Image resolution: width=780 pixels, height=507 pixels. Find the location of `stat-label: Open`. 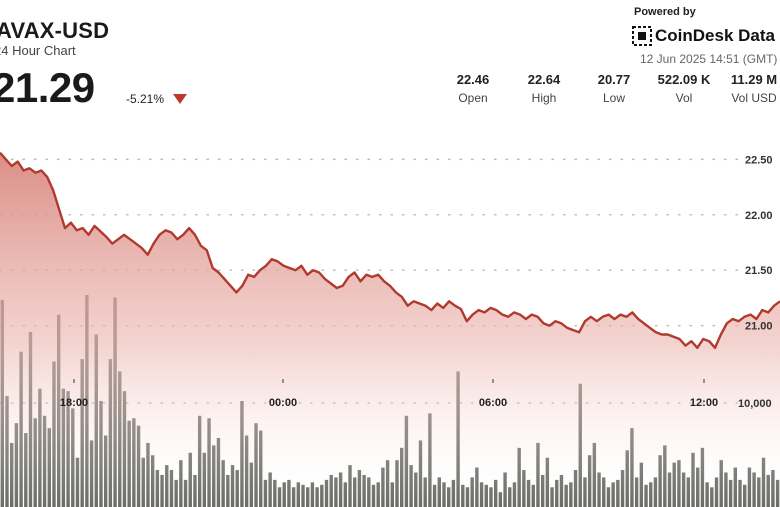

stat-label: Open is located at coordinates (473, 98).